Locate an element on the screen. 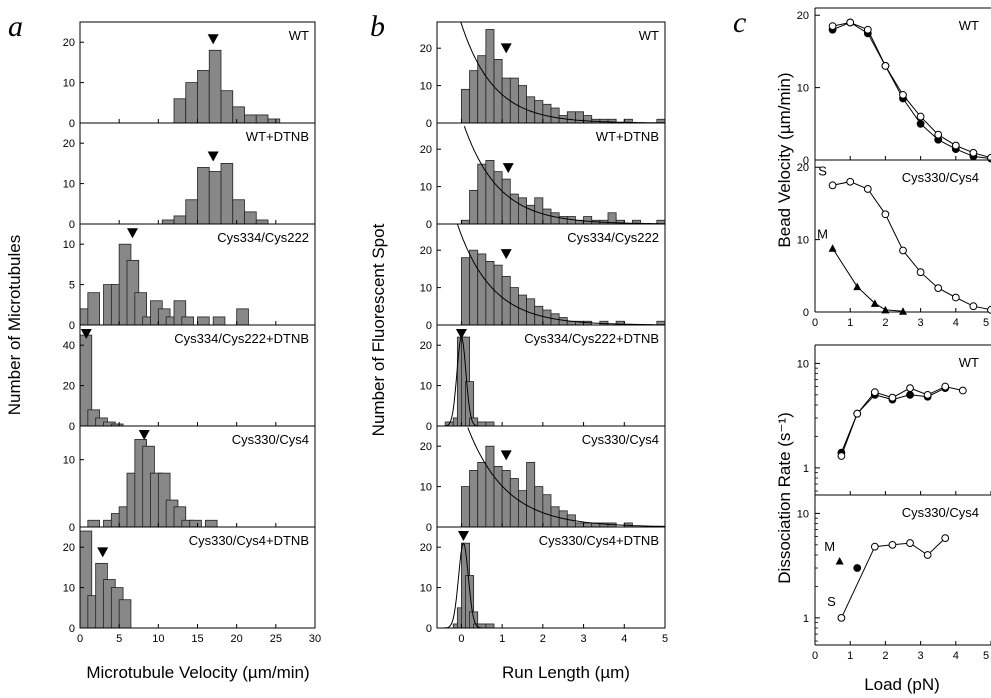 This screenshot has width=991, height=698. ylabel-b: Number of Fluorescent Spot is located at coordinates (378, 329).